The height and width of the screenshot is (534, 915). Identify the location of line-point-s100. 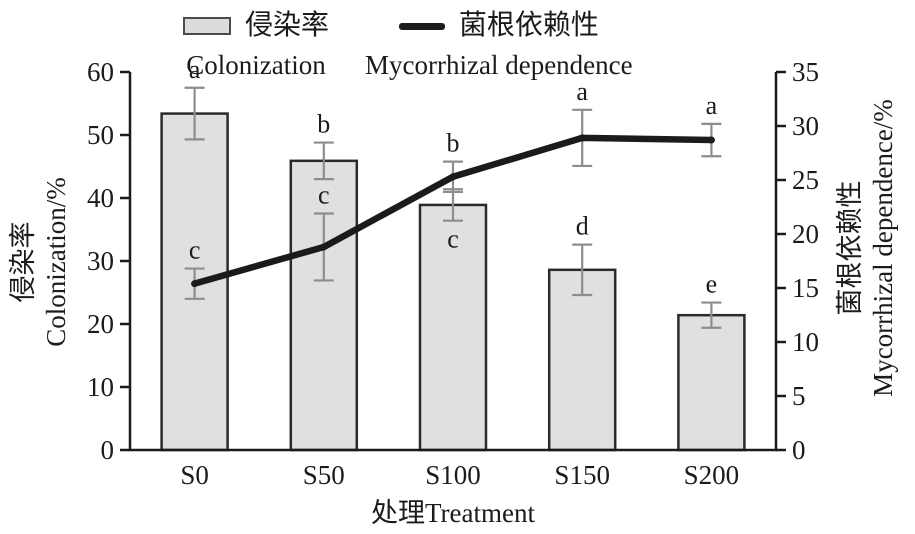
(453, 177).